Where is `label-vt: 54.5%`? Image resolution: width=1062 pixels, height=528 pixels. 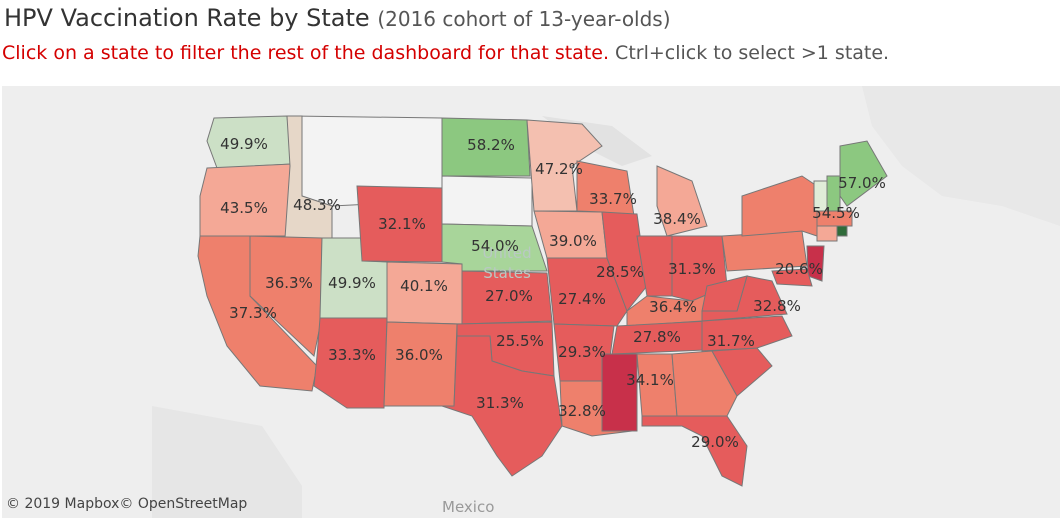
label-vt: 54.5% is located at coordinates (836, 213).